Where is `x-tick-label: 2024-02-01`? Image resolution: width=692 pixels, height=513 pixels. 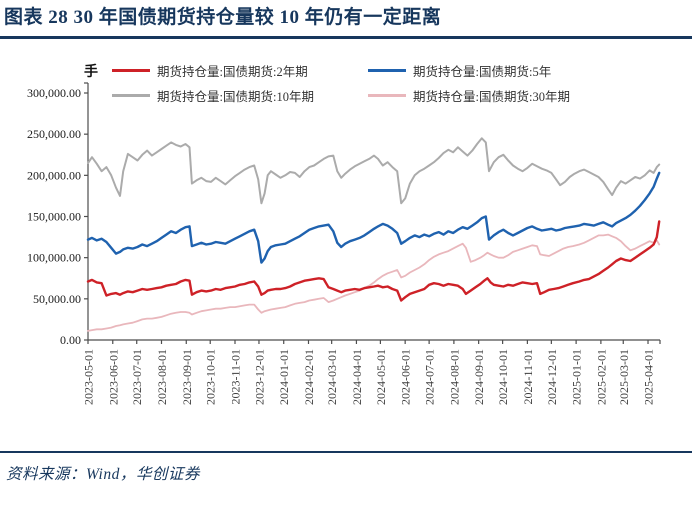
x-tick-label: 2024-02-01 is located at coordinates (309, 377).